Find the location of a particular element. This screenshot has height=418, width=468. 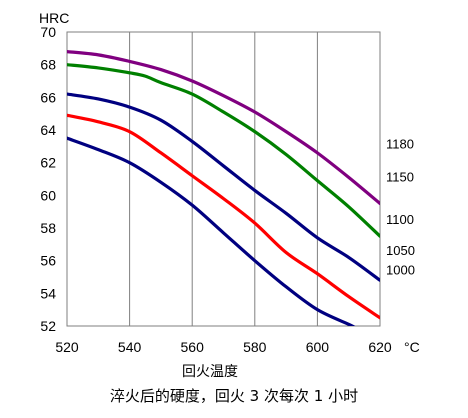

y-tick-label: 58 is located at coordinates (48, 228).